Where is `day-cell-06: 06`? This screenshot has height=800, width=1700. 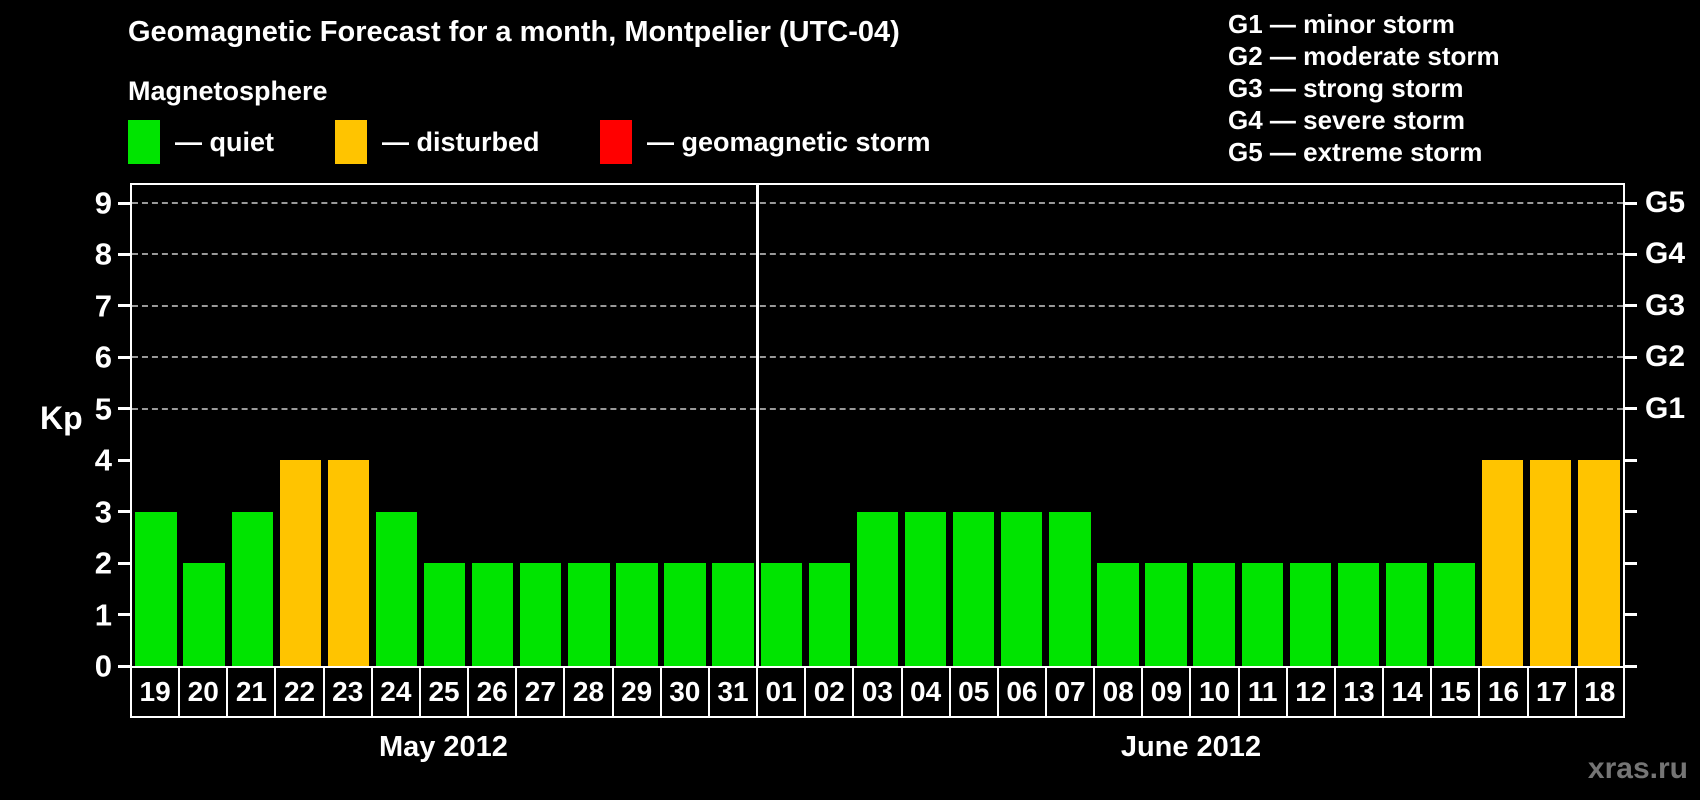
day-cell-06: 06 is located at coordinates (1023, 692).